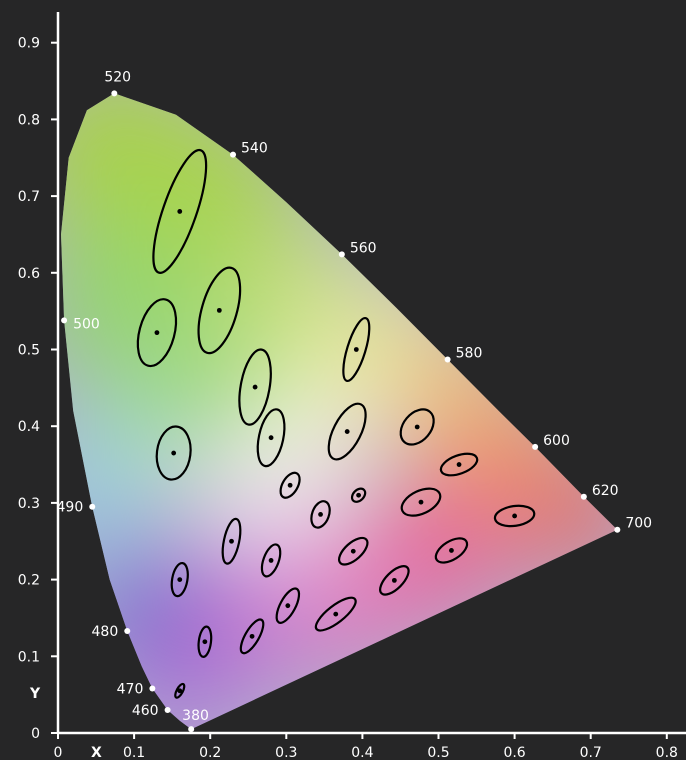 Image resolution: width=686 pixels, height=760 pixels. Describe the element at coordinates (362, 752) in the screenshot. I see `x-tick-label: 0.4` at that location.